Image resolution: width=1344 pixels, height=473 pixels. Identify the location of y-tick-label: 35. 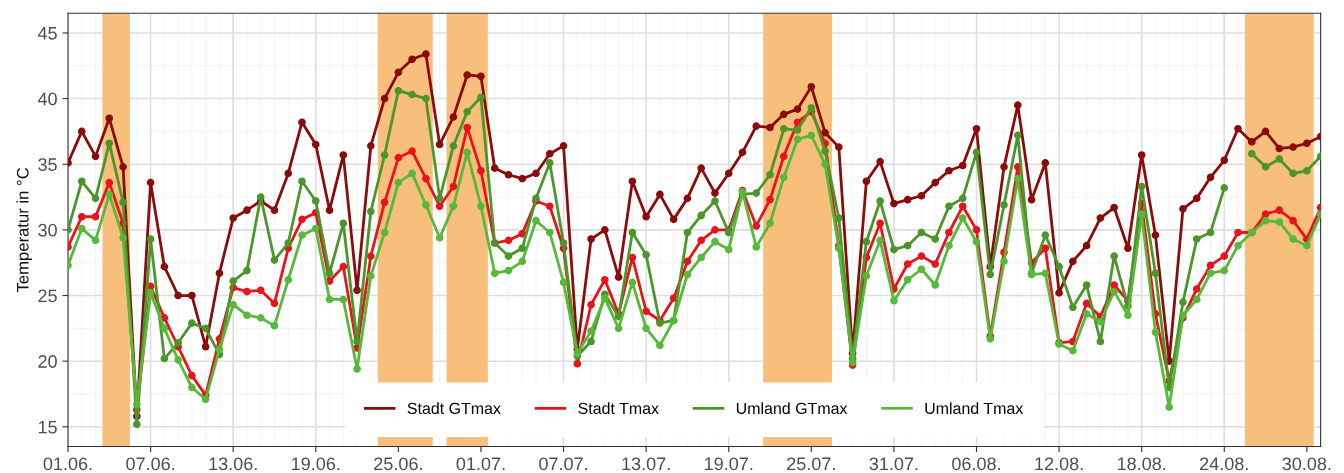
(47, 164).